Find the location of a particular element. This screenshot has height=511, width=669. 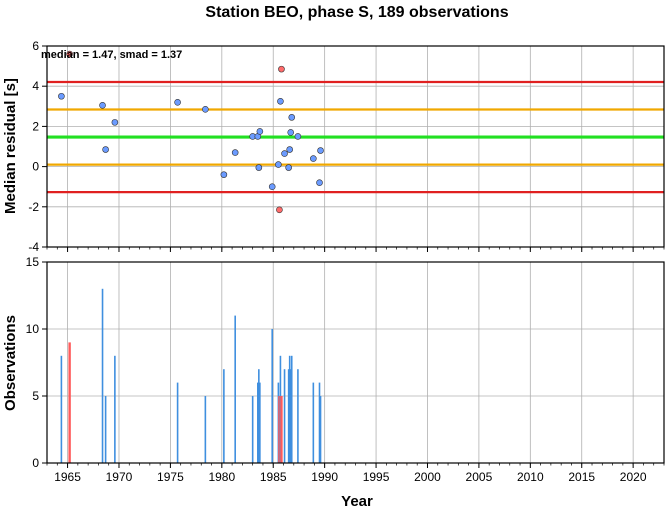

y-tick-label: -2 is located at coordinates (33, 207).